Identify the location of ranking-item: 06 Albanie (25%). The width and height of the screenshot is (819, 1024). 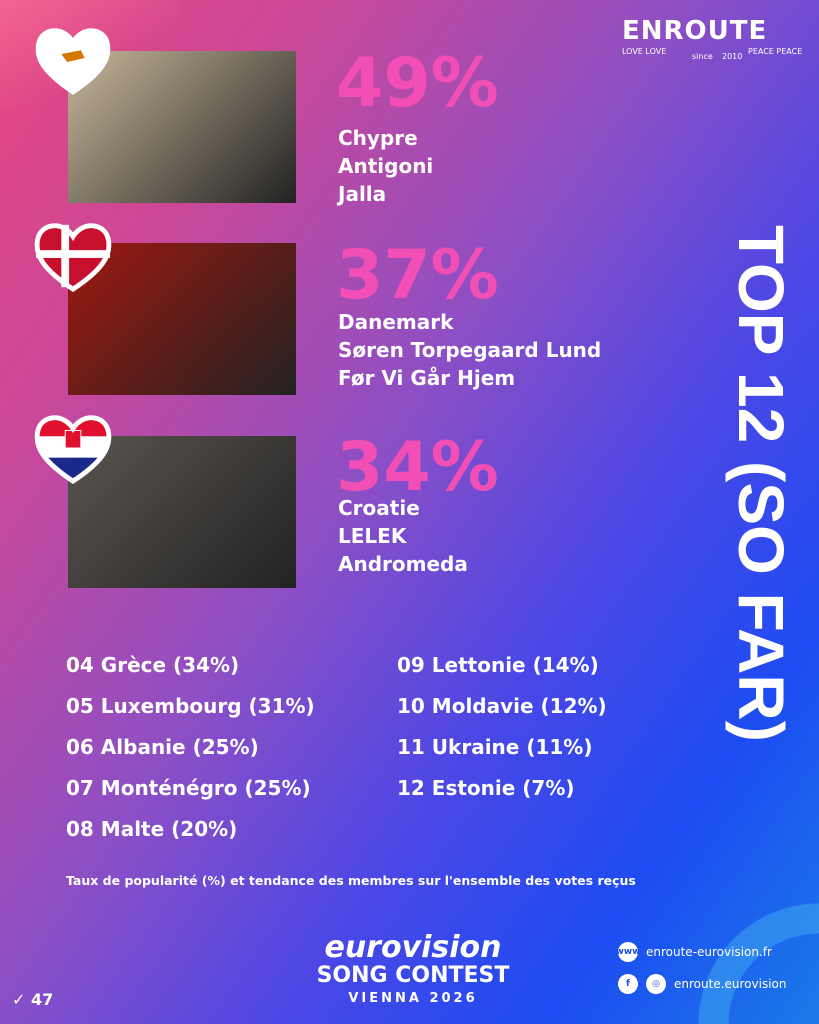
(162, 747).